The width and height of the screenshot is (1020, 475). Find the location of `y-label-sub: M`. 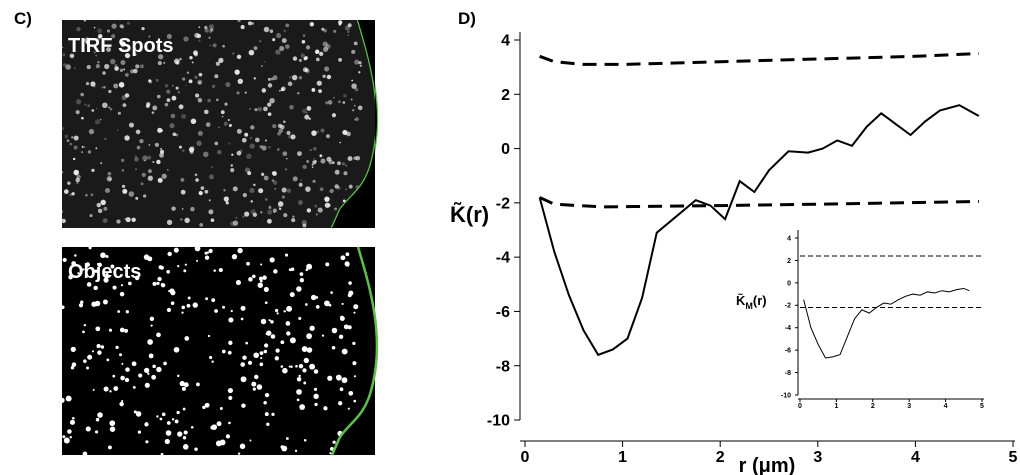

y-label-sub: M is located at coordinates (749, 306).